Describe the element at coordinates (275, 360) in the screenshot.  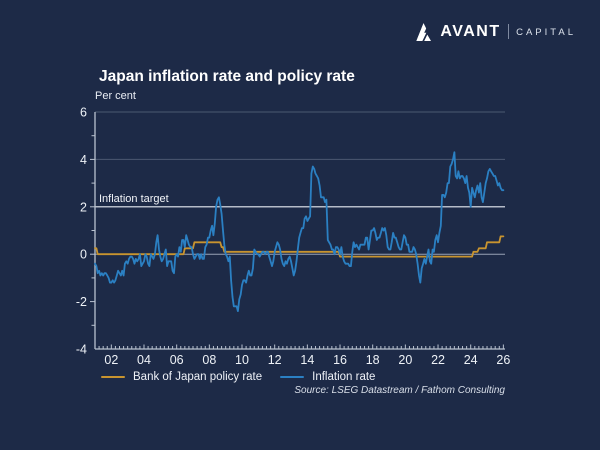
I see `x-tick-label: 12` at that location.